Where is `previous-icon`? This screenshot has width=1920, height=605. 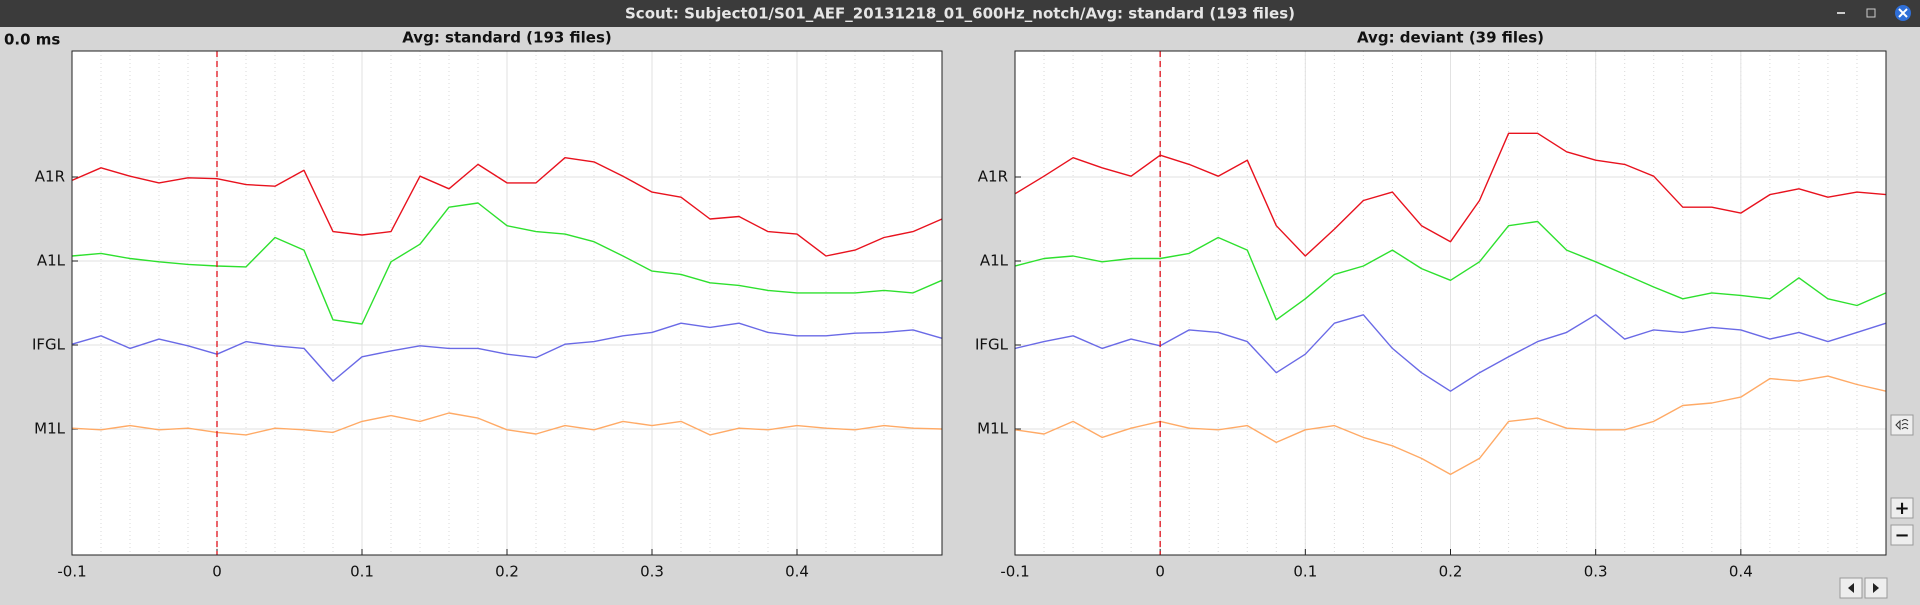
previous-icon is located at coordinates (1851, 588).